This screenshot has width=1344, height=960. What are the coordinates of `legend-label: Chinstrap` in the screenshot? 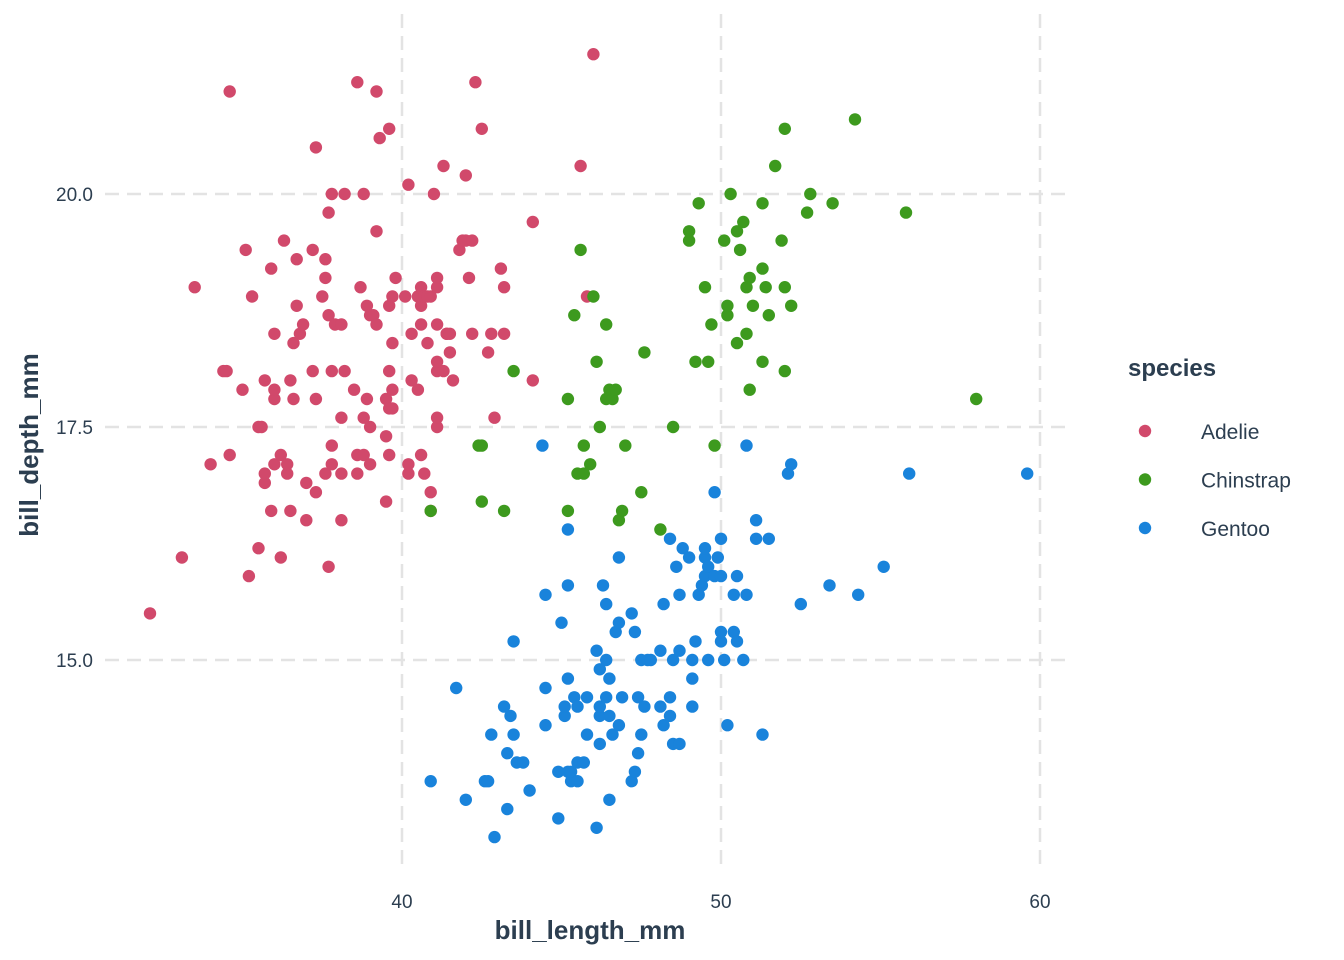 It's located at (1246, 481).